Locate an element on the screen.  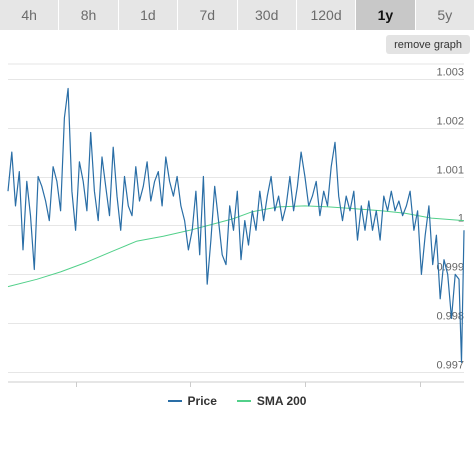
legend-item-sma: SMA 200 is located at coordinates (271, 401).